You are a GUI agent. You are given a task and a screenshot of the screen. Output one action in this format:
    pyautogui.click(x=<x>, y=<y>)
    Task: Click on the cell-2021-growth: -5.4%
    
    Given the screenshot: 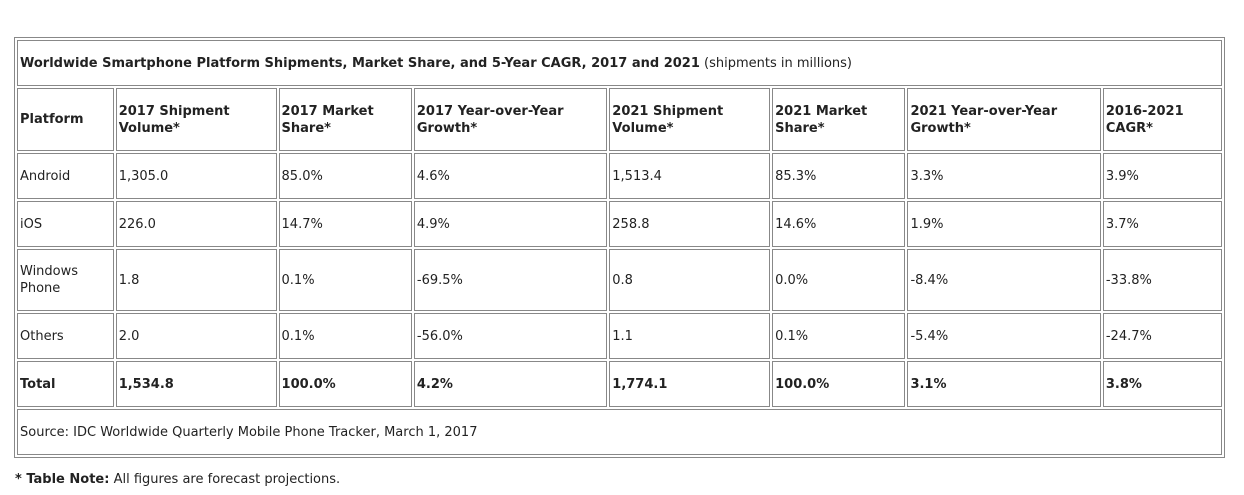 What is the action you would take?
    pyautogui.click(x=1004, y=336)
    